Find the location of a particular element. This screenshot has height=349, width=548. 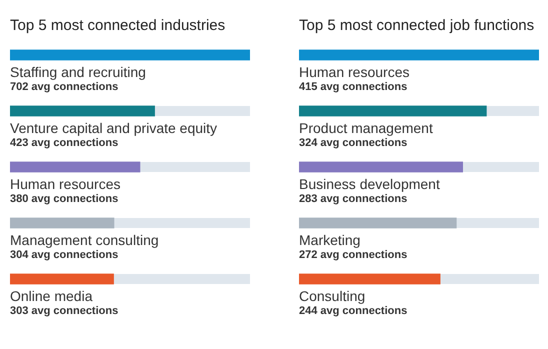

data-label: 283 avg connections is located at coordinates (353, 199).